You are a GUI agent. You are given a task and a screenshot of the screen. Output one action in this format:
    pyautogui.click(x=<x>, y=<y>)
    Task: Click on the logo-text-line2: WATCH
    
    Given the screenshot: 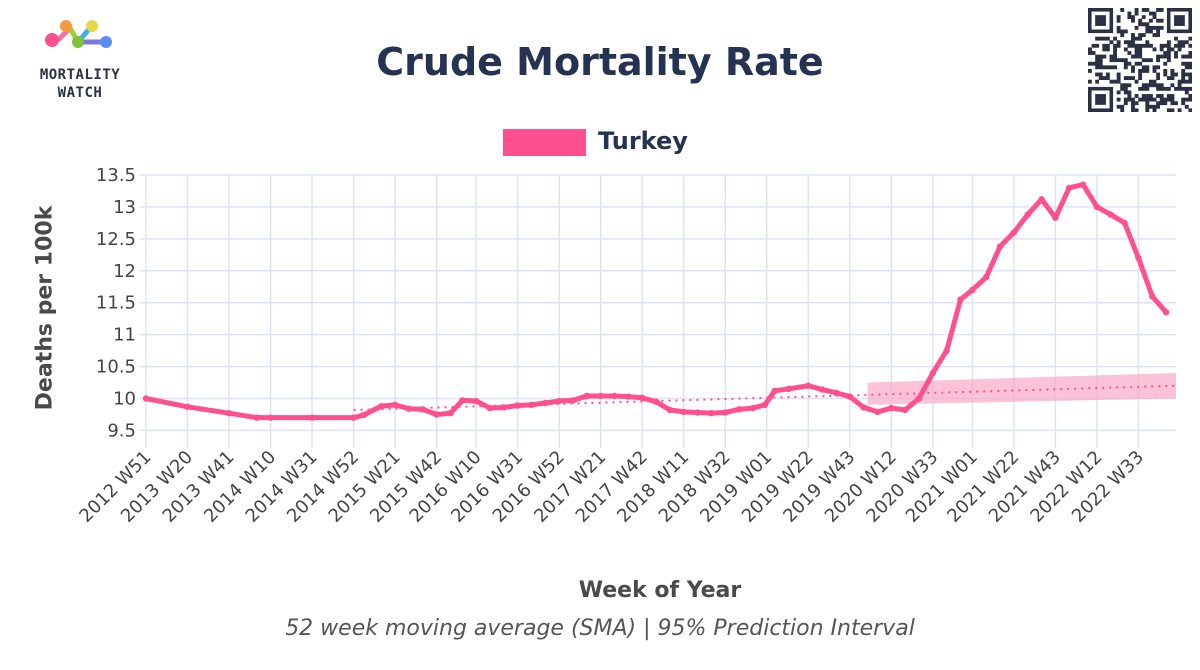 What is the action you would take?
    pyautogui.click(x=80, y=93)
    